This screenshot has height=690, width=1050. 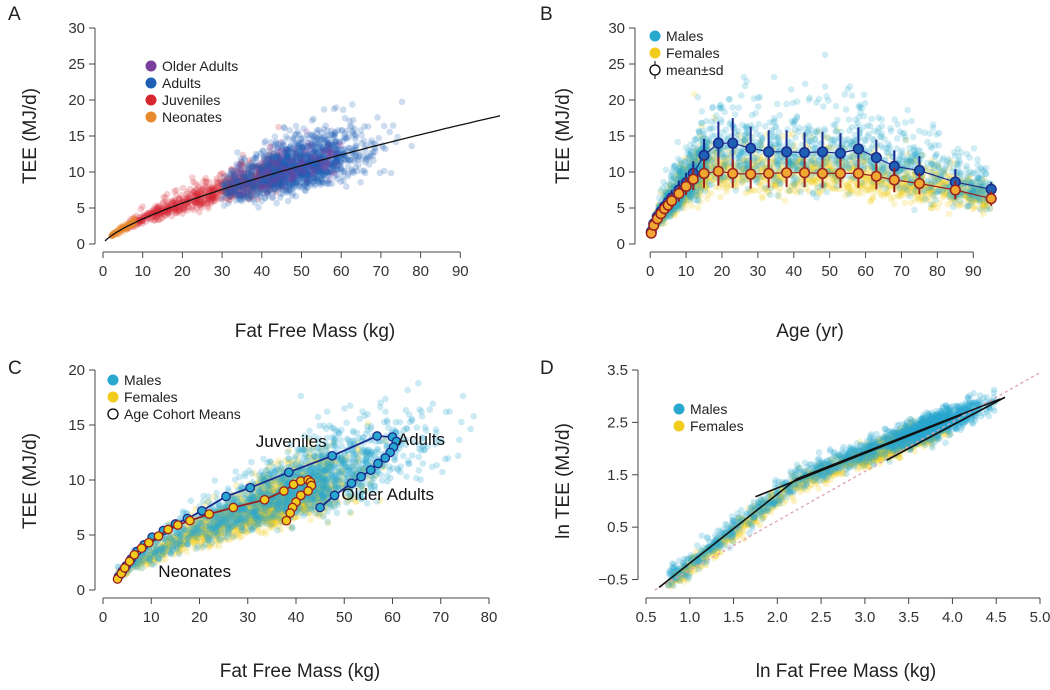 I want to click on panel-a-y-tick-label: 15, so click(x=76, y=136).